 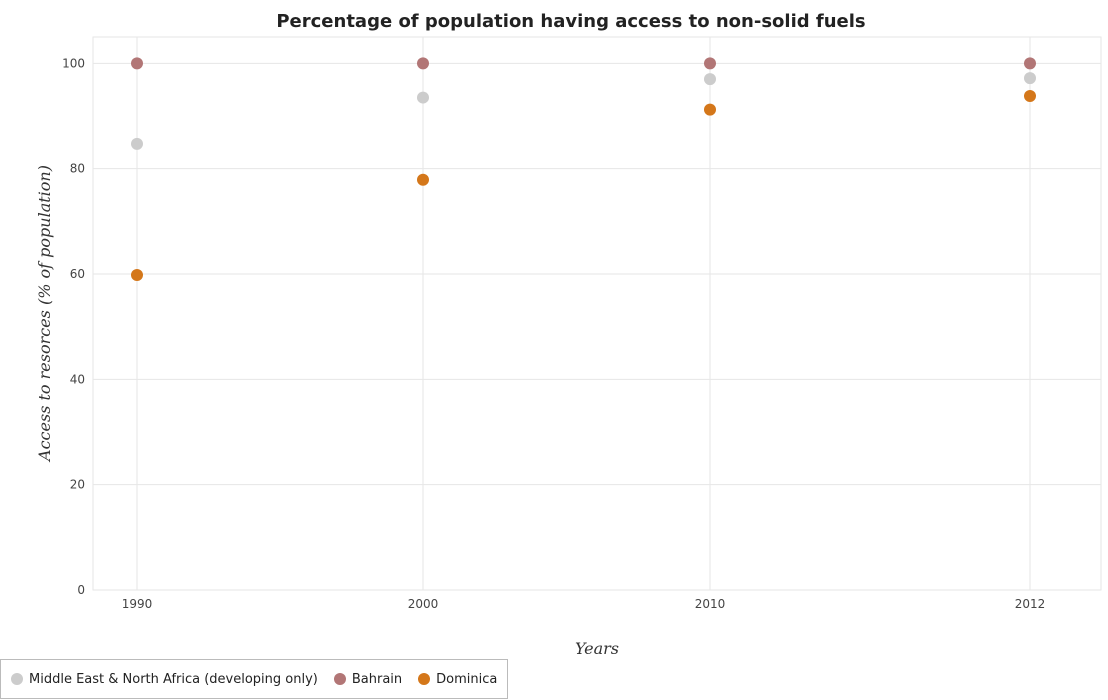 I want to click on legend-dot-bahrain, so click(x=339, y=679).